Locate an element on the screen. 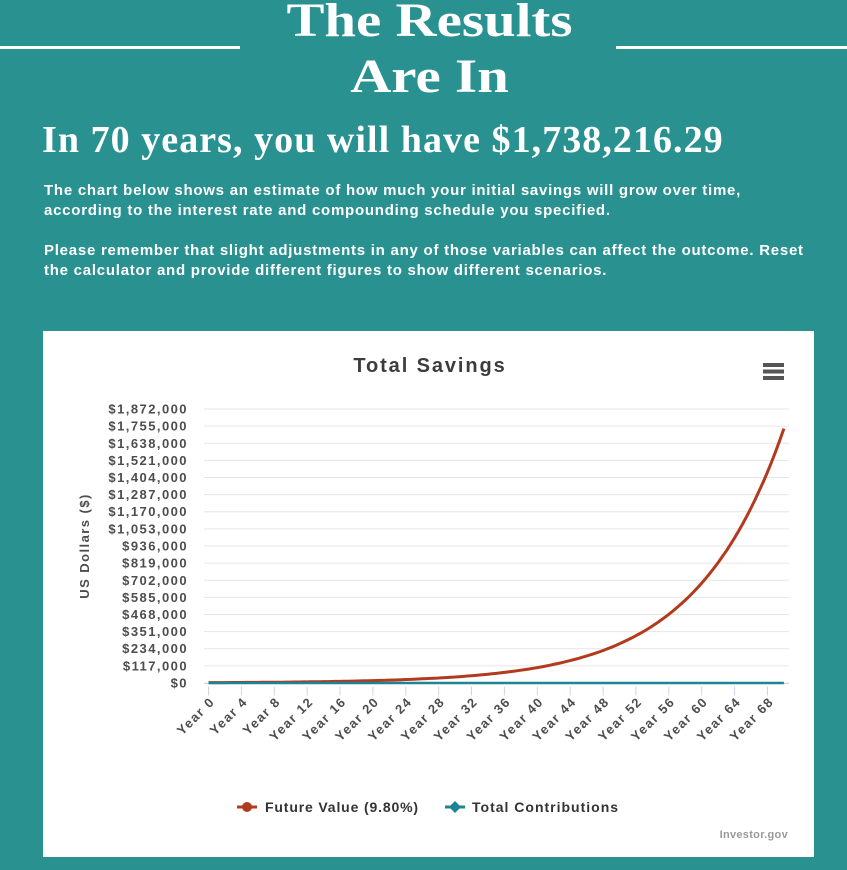  svg-text: $117,000 is located at coordinates (155, 665).